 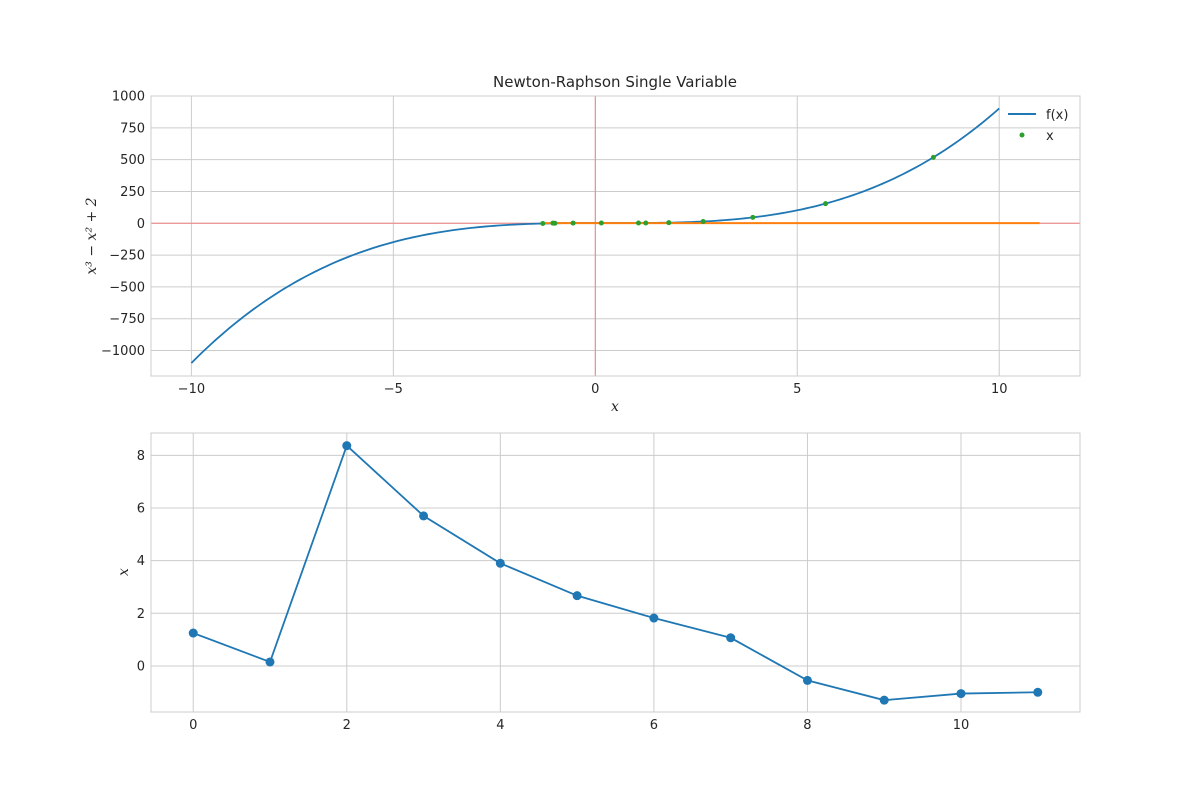 What do you see at coordinates (1057, 115) in the screenshot?
I see `legend-fx-label: f(x)` at bounding box center [1057, 115].